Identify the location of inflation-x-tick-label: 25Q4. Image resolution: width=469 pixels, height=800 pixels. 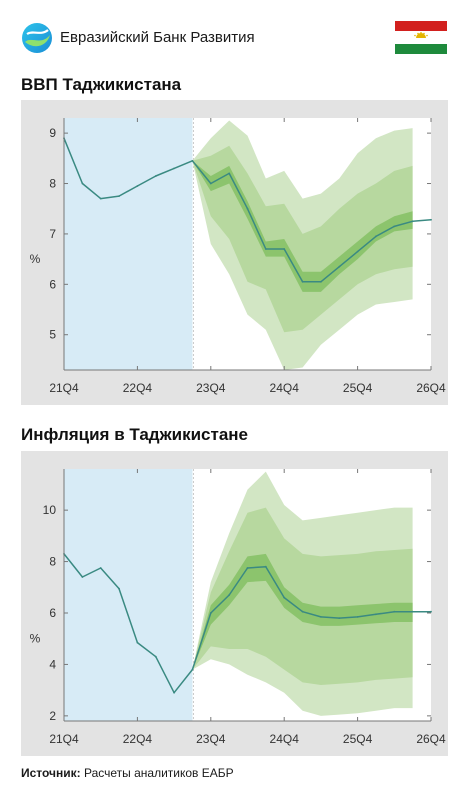
(358, 739).